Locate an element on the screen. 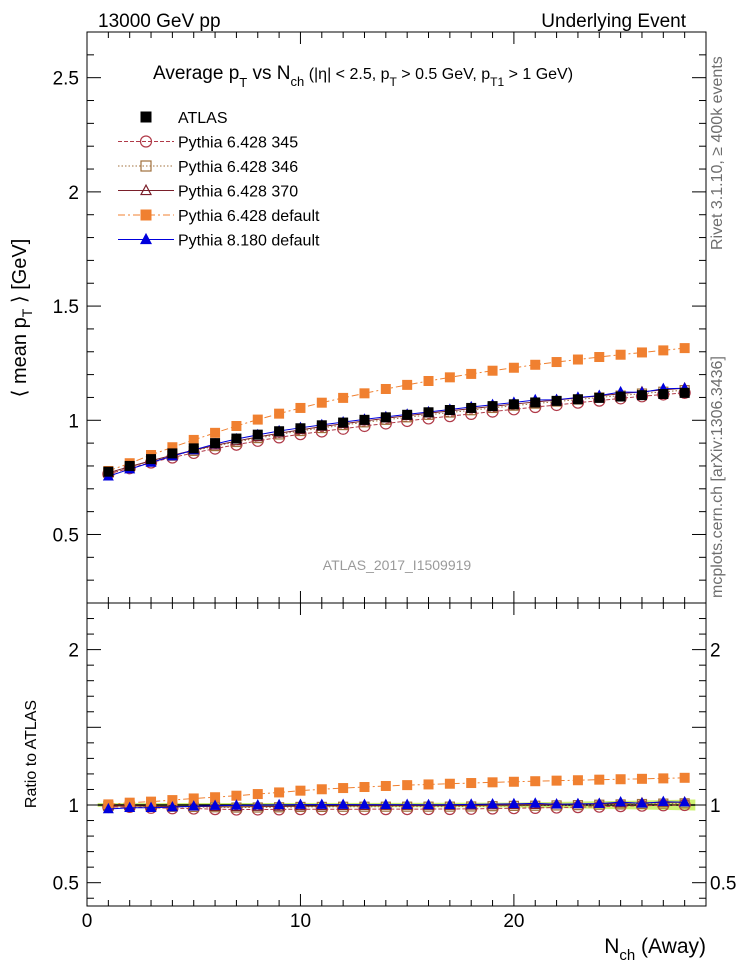  legend-entry-atlas: ATLAS is located at coordinates (184, 118).